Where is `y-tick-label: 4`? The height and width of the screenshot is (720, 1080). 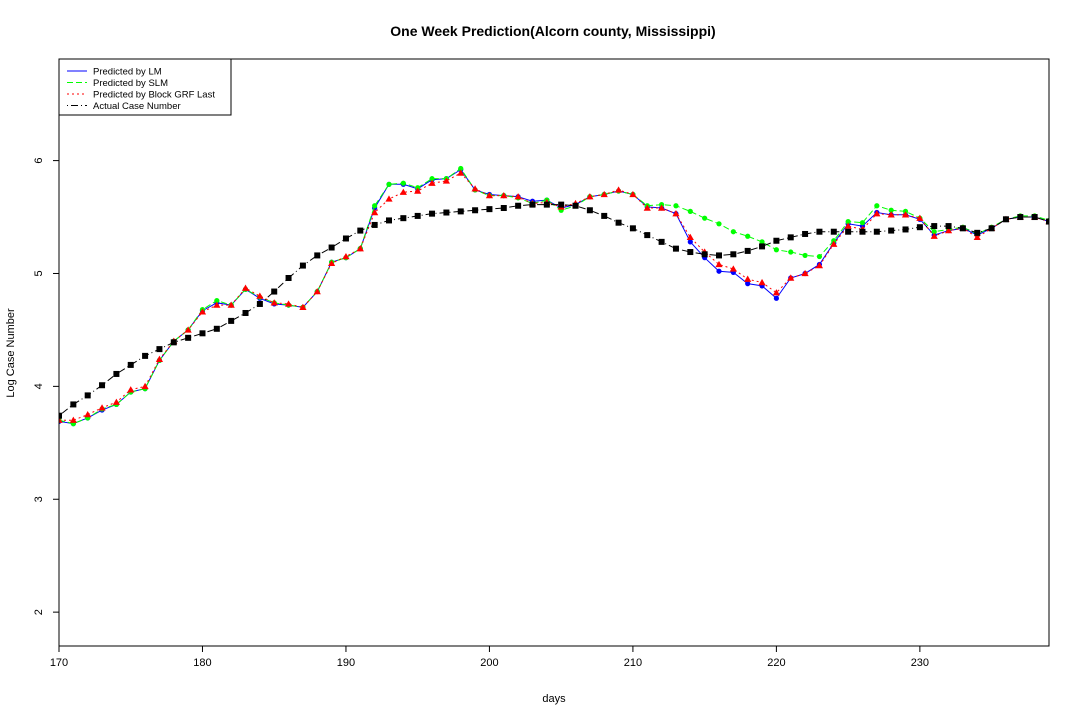 y-tick-label: 4 is located at coordinates (39, 386).